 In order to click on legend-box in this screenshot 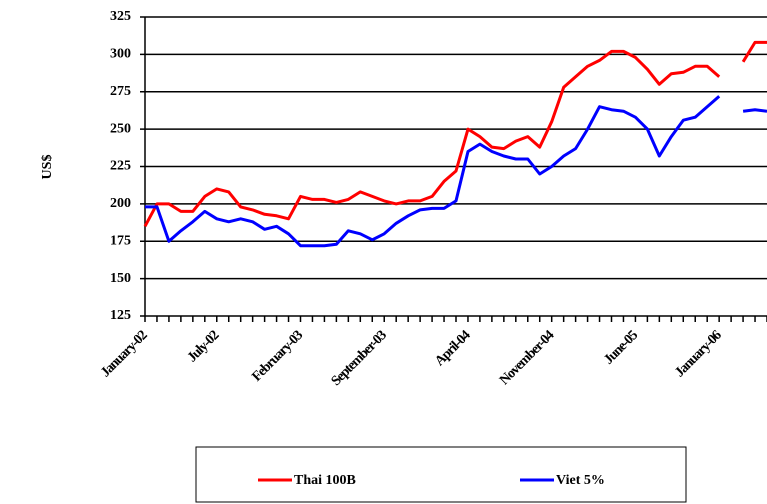, I will do `click(441, 474)`.